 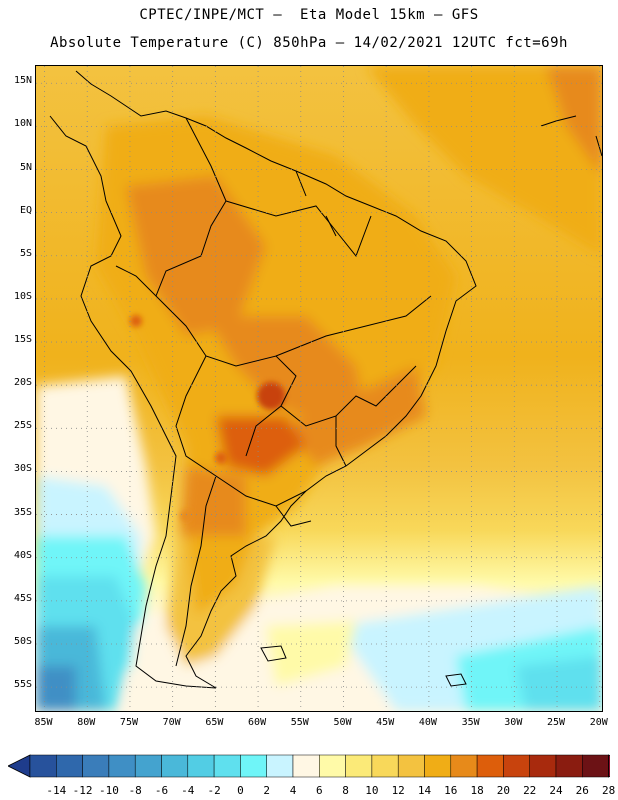 What do you see at coordinates (240, 790) in the screenshot?
I see `colorbar-tick-label: 0` at bounding box center [240, 790].